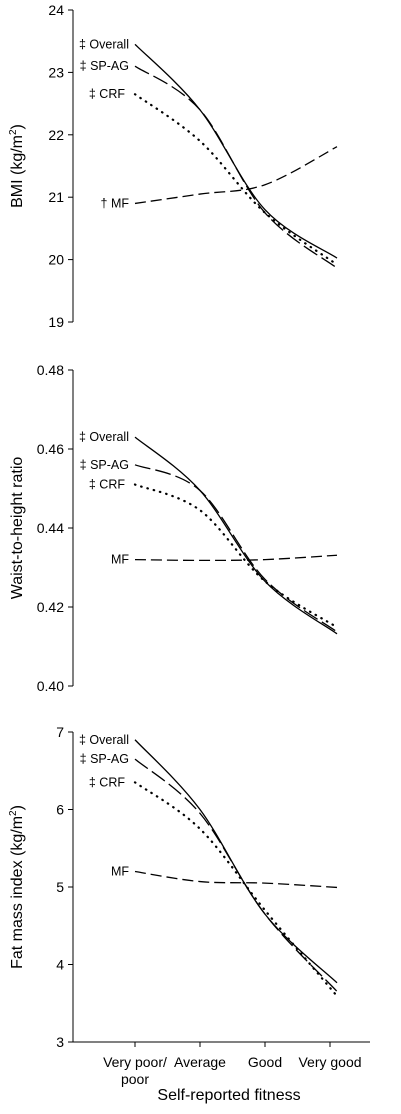  I want to click on y-tick-label: 19, so click(56, 322).